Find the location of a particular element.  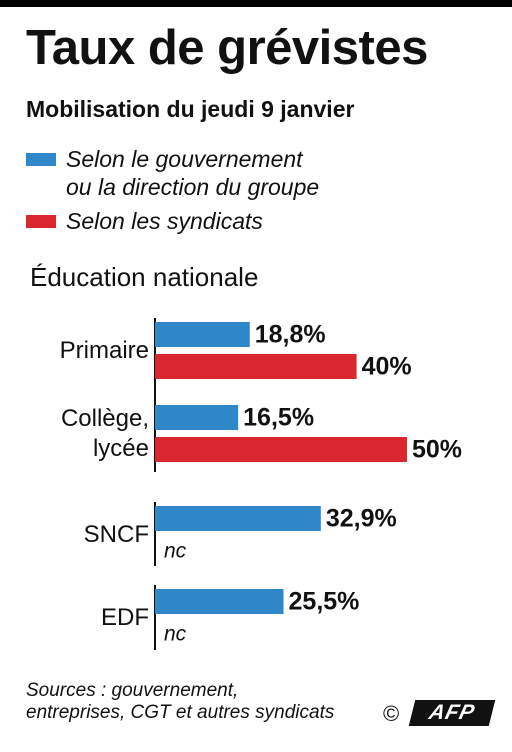

category-label: Primaire is located at coordinates (104, 350).